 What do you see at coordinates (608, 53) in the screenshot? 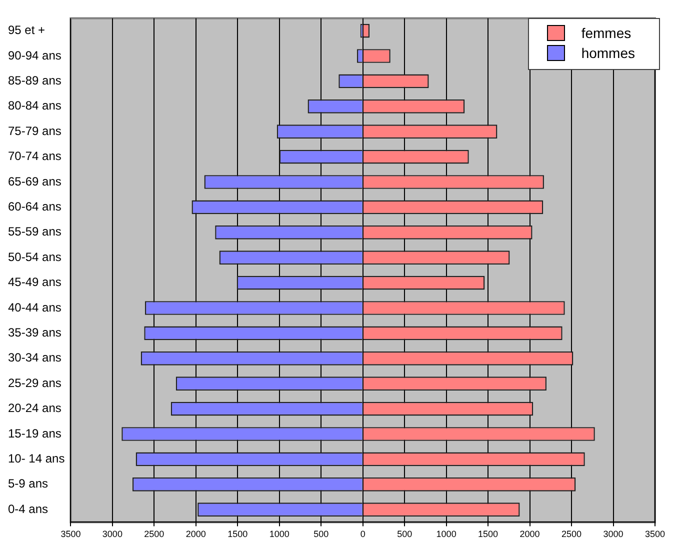
I see `legend-label: hommes` at bounding box center [608, 53].